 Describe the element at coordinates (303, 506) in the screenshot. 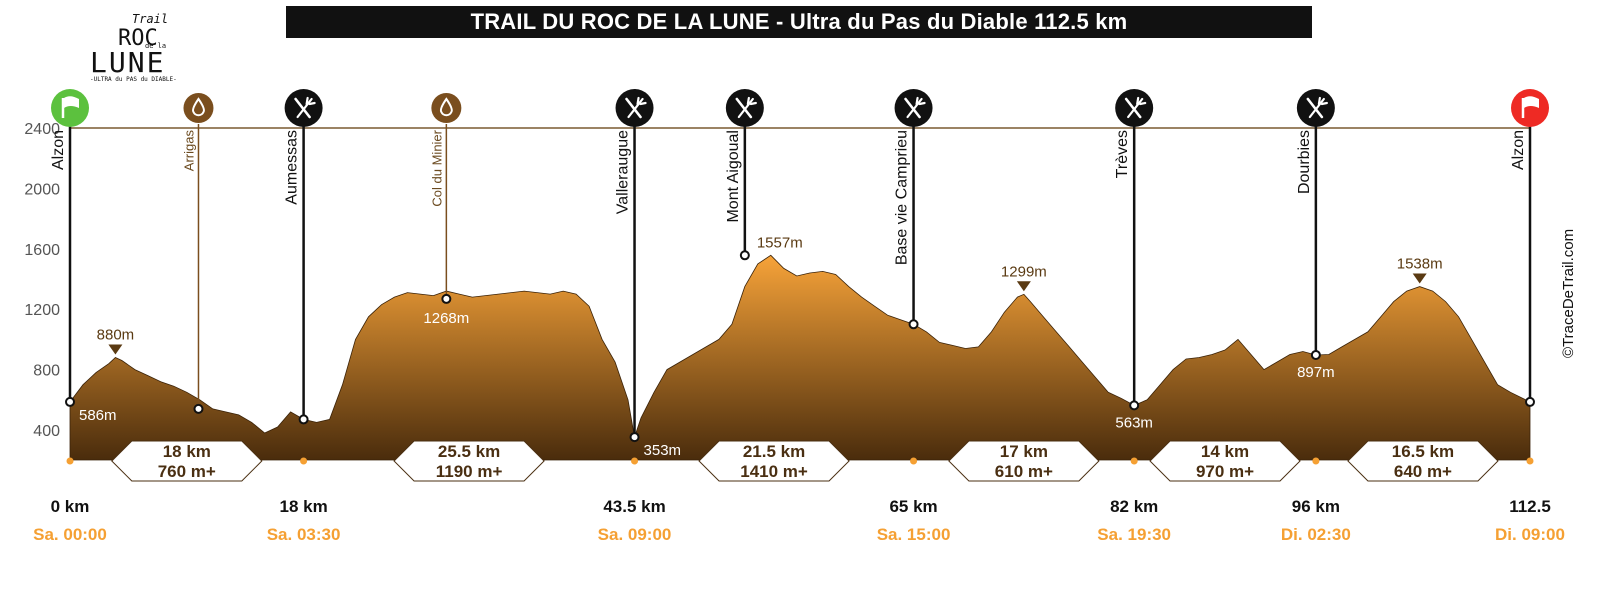

I see `km-label: 18 km` at that location.